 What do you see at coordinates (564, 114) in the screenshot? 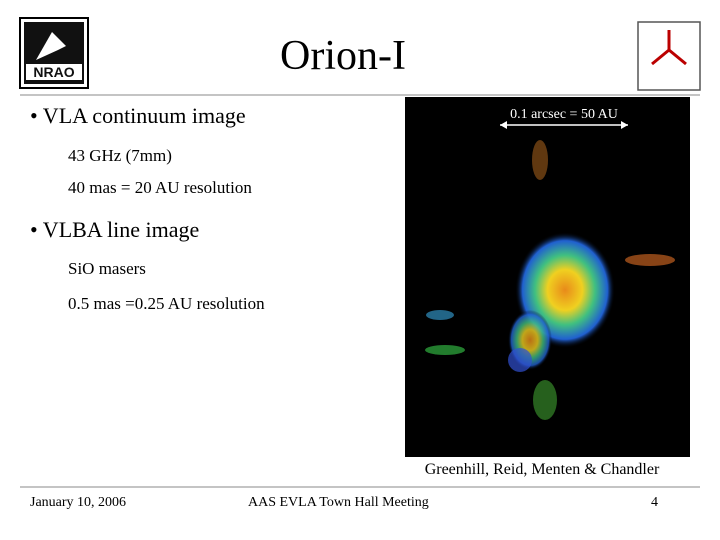
I see `scale-label: 0.1 arcsec = 50 AU` at bounding box center [564, 114].